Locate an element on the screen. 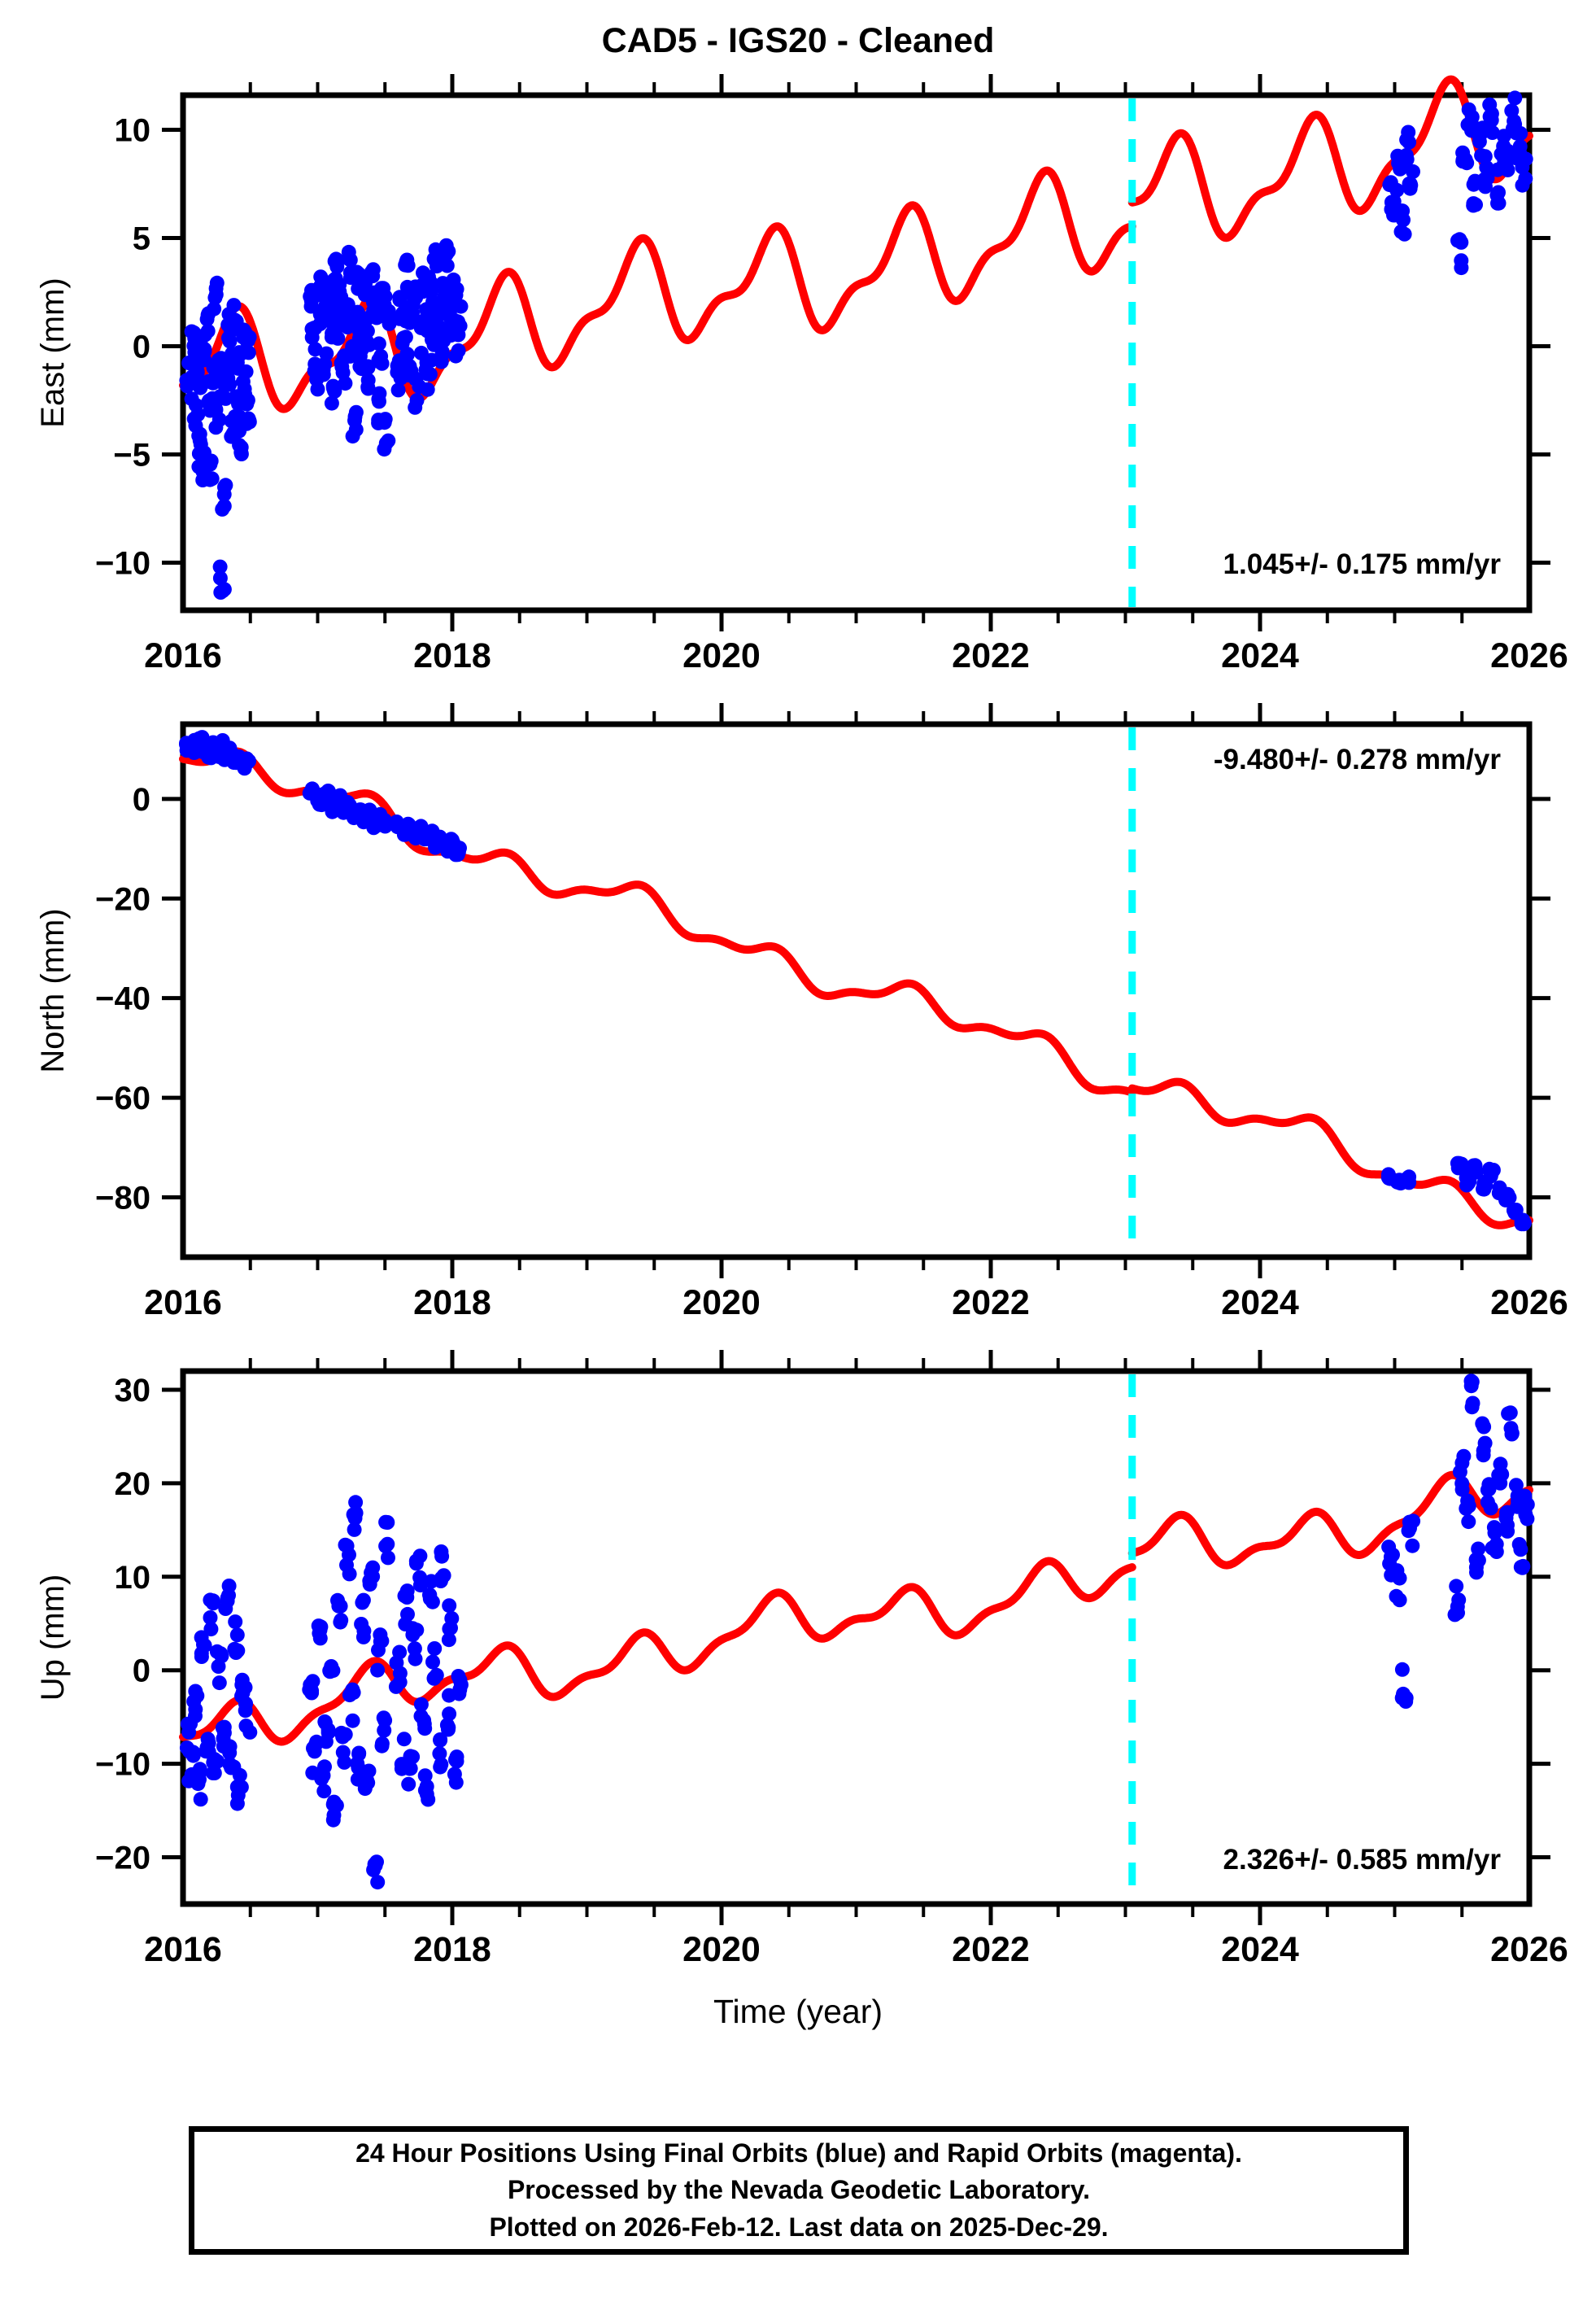 This screenshot has height=2306, width=1596. x-tick-label: 2018 is located at coordinates (452, 655).